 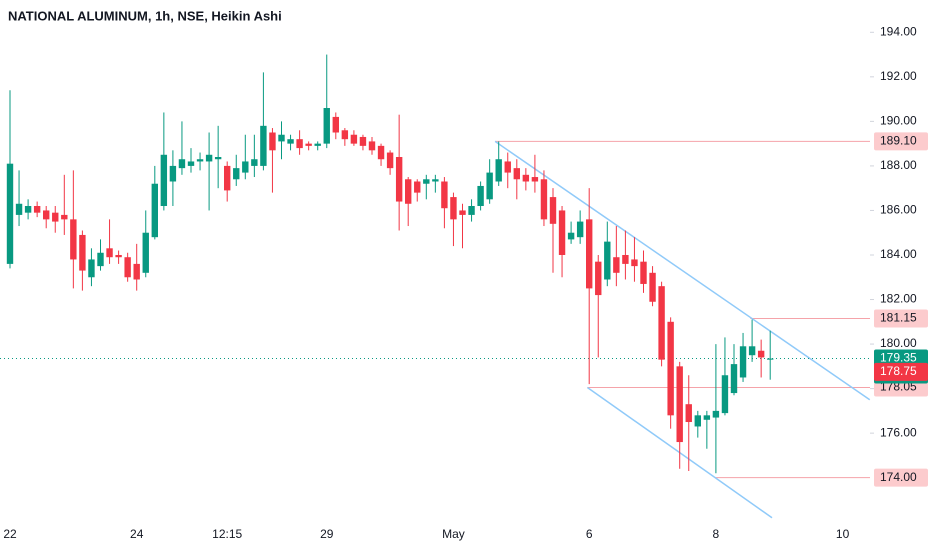 I want to click on marker-price-bg, so click(x=901, y=371).